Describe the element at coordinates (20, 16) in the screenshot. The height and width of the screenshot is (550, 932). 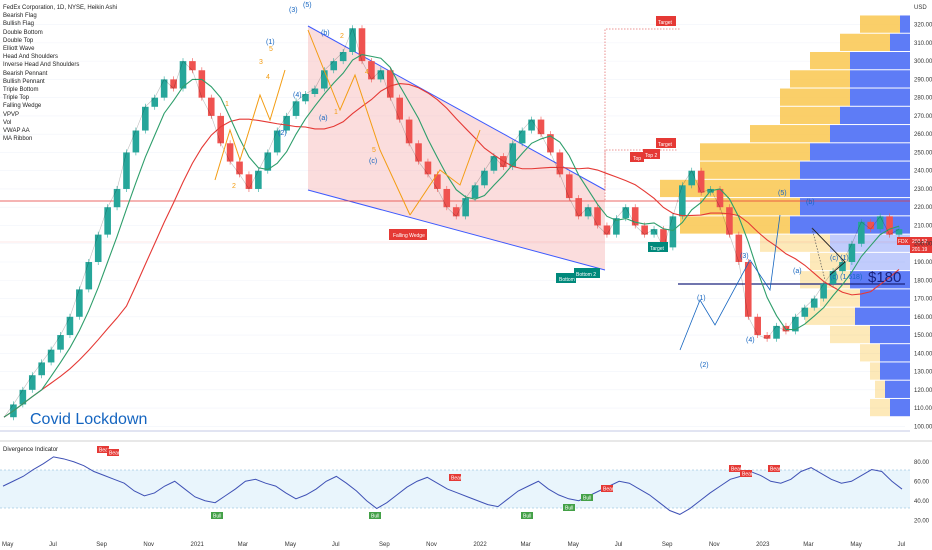
I see `legend-item: Bearish Flag` at that location.